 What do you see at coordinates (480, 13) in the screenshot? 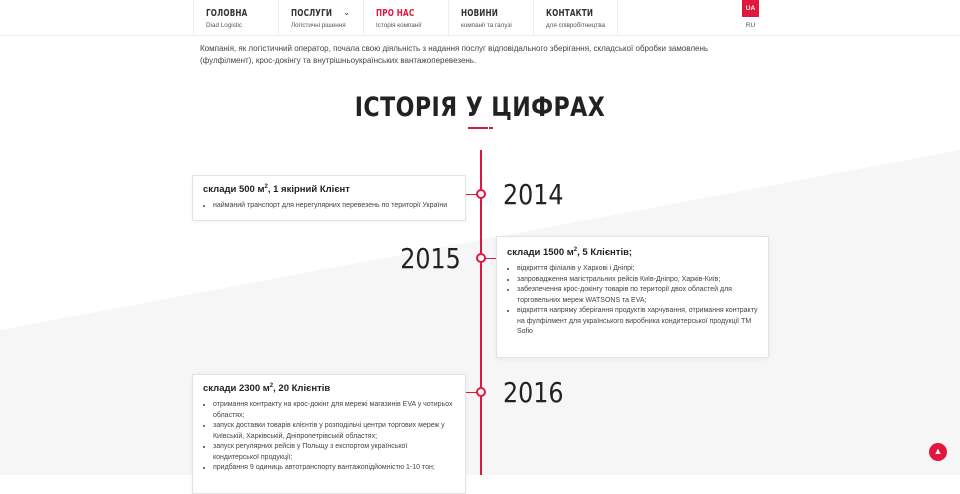
I see `nav-title: НОВИНИ` at bounding box center [480, 13].